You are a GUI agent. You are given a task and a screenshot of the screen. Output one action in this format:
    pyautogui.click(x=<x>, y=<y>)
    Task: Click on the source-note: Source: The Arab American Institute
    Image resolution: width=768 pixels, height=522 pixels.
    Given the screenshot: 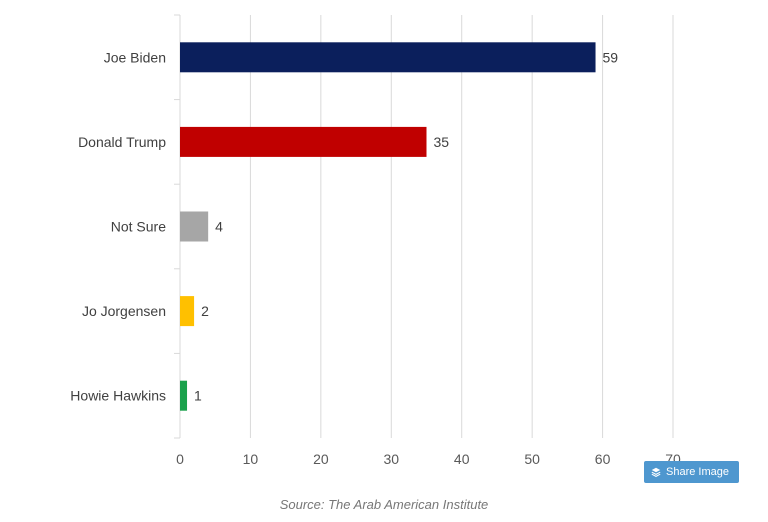 What is the action you would take?
    pyautogui.click(x=384, y=504)
    